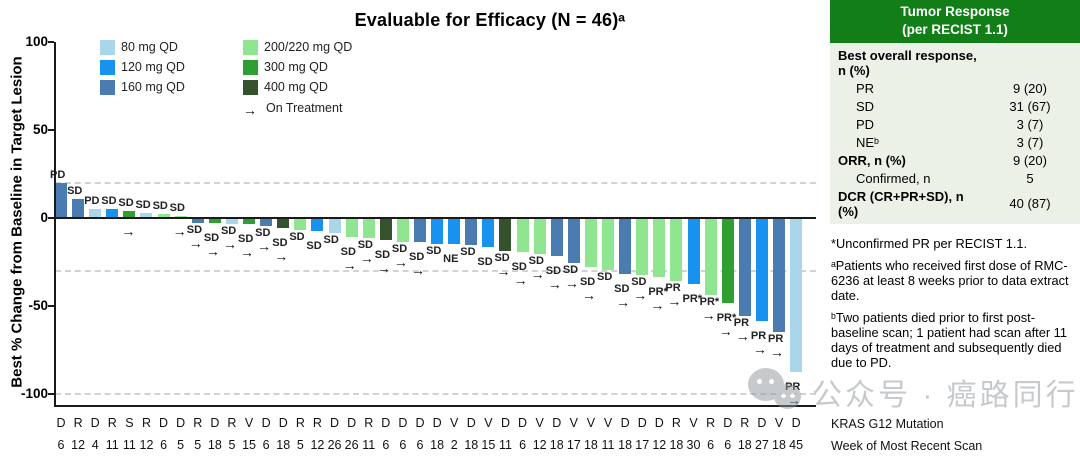  Describe the element at coordinates (1030, 178) in the screenshot. I see `row-value: 5` at that location.